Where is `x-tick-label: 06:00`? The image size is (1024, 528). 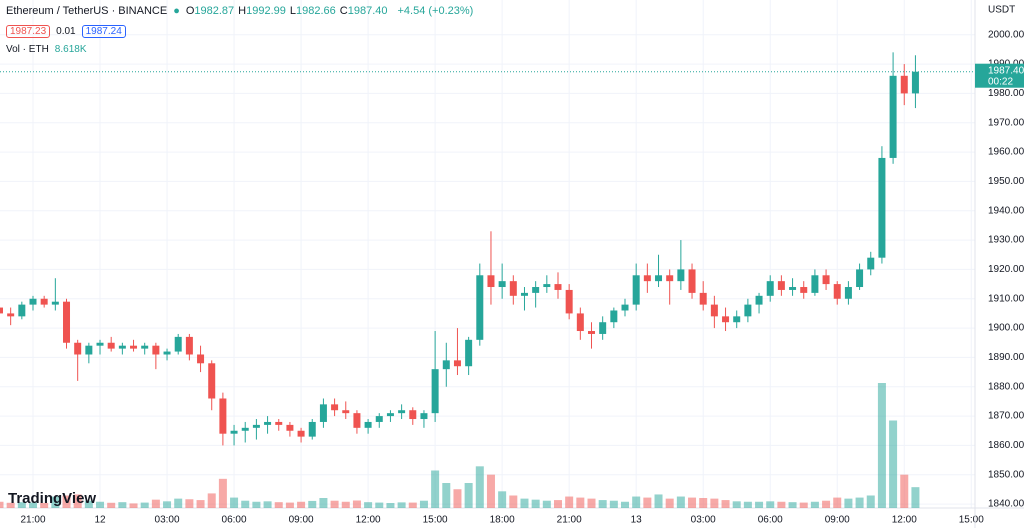 x-tick-label: 06:00 is located at coordinates (770, 520).